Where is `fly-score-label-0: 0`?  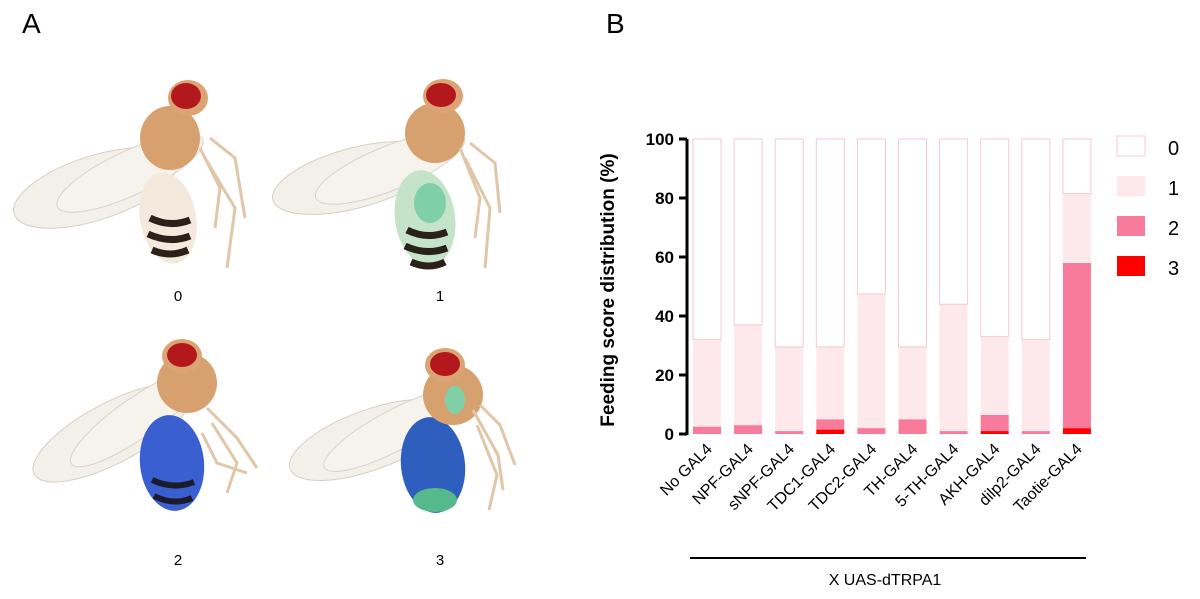 fly-score-label-0: 0 is located at coordinates (178, 296).